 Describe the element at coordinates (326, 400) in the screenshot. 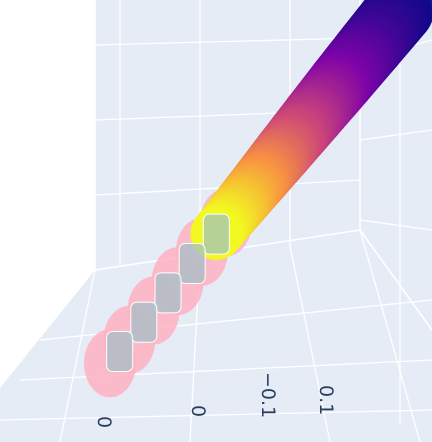

I see `x-tick-label: 0.1` at that location.